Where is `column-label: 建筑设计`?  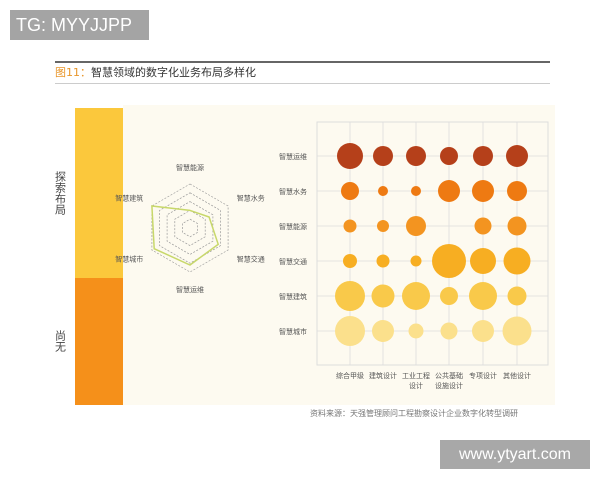 column-label: 建筑设计 is located at coordinates (383, 375).